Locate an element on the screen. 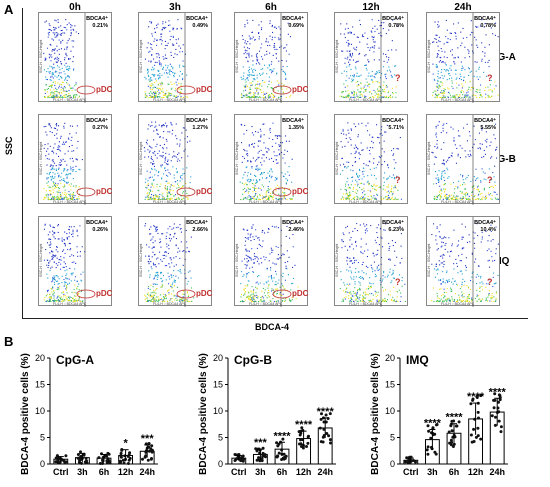 The width and height of the screenshot is (550, 487). x-tick-label: 24h is located at coordinates (147, 472).